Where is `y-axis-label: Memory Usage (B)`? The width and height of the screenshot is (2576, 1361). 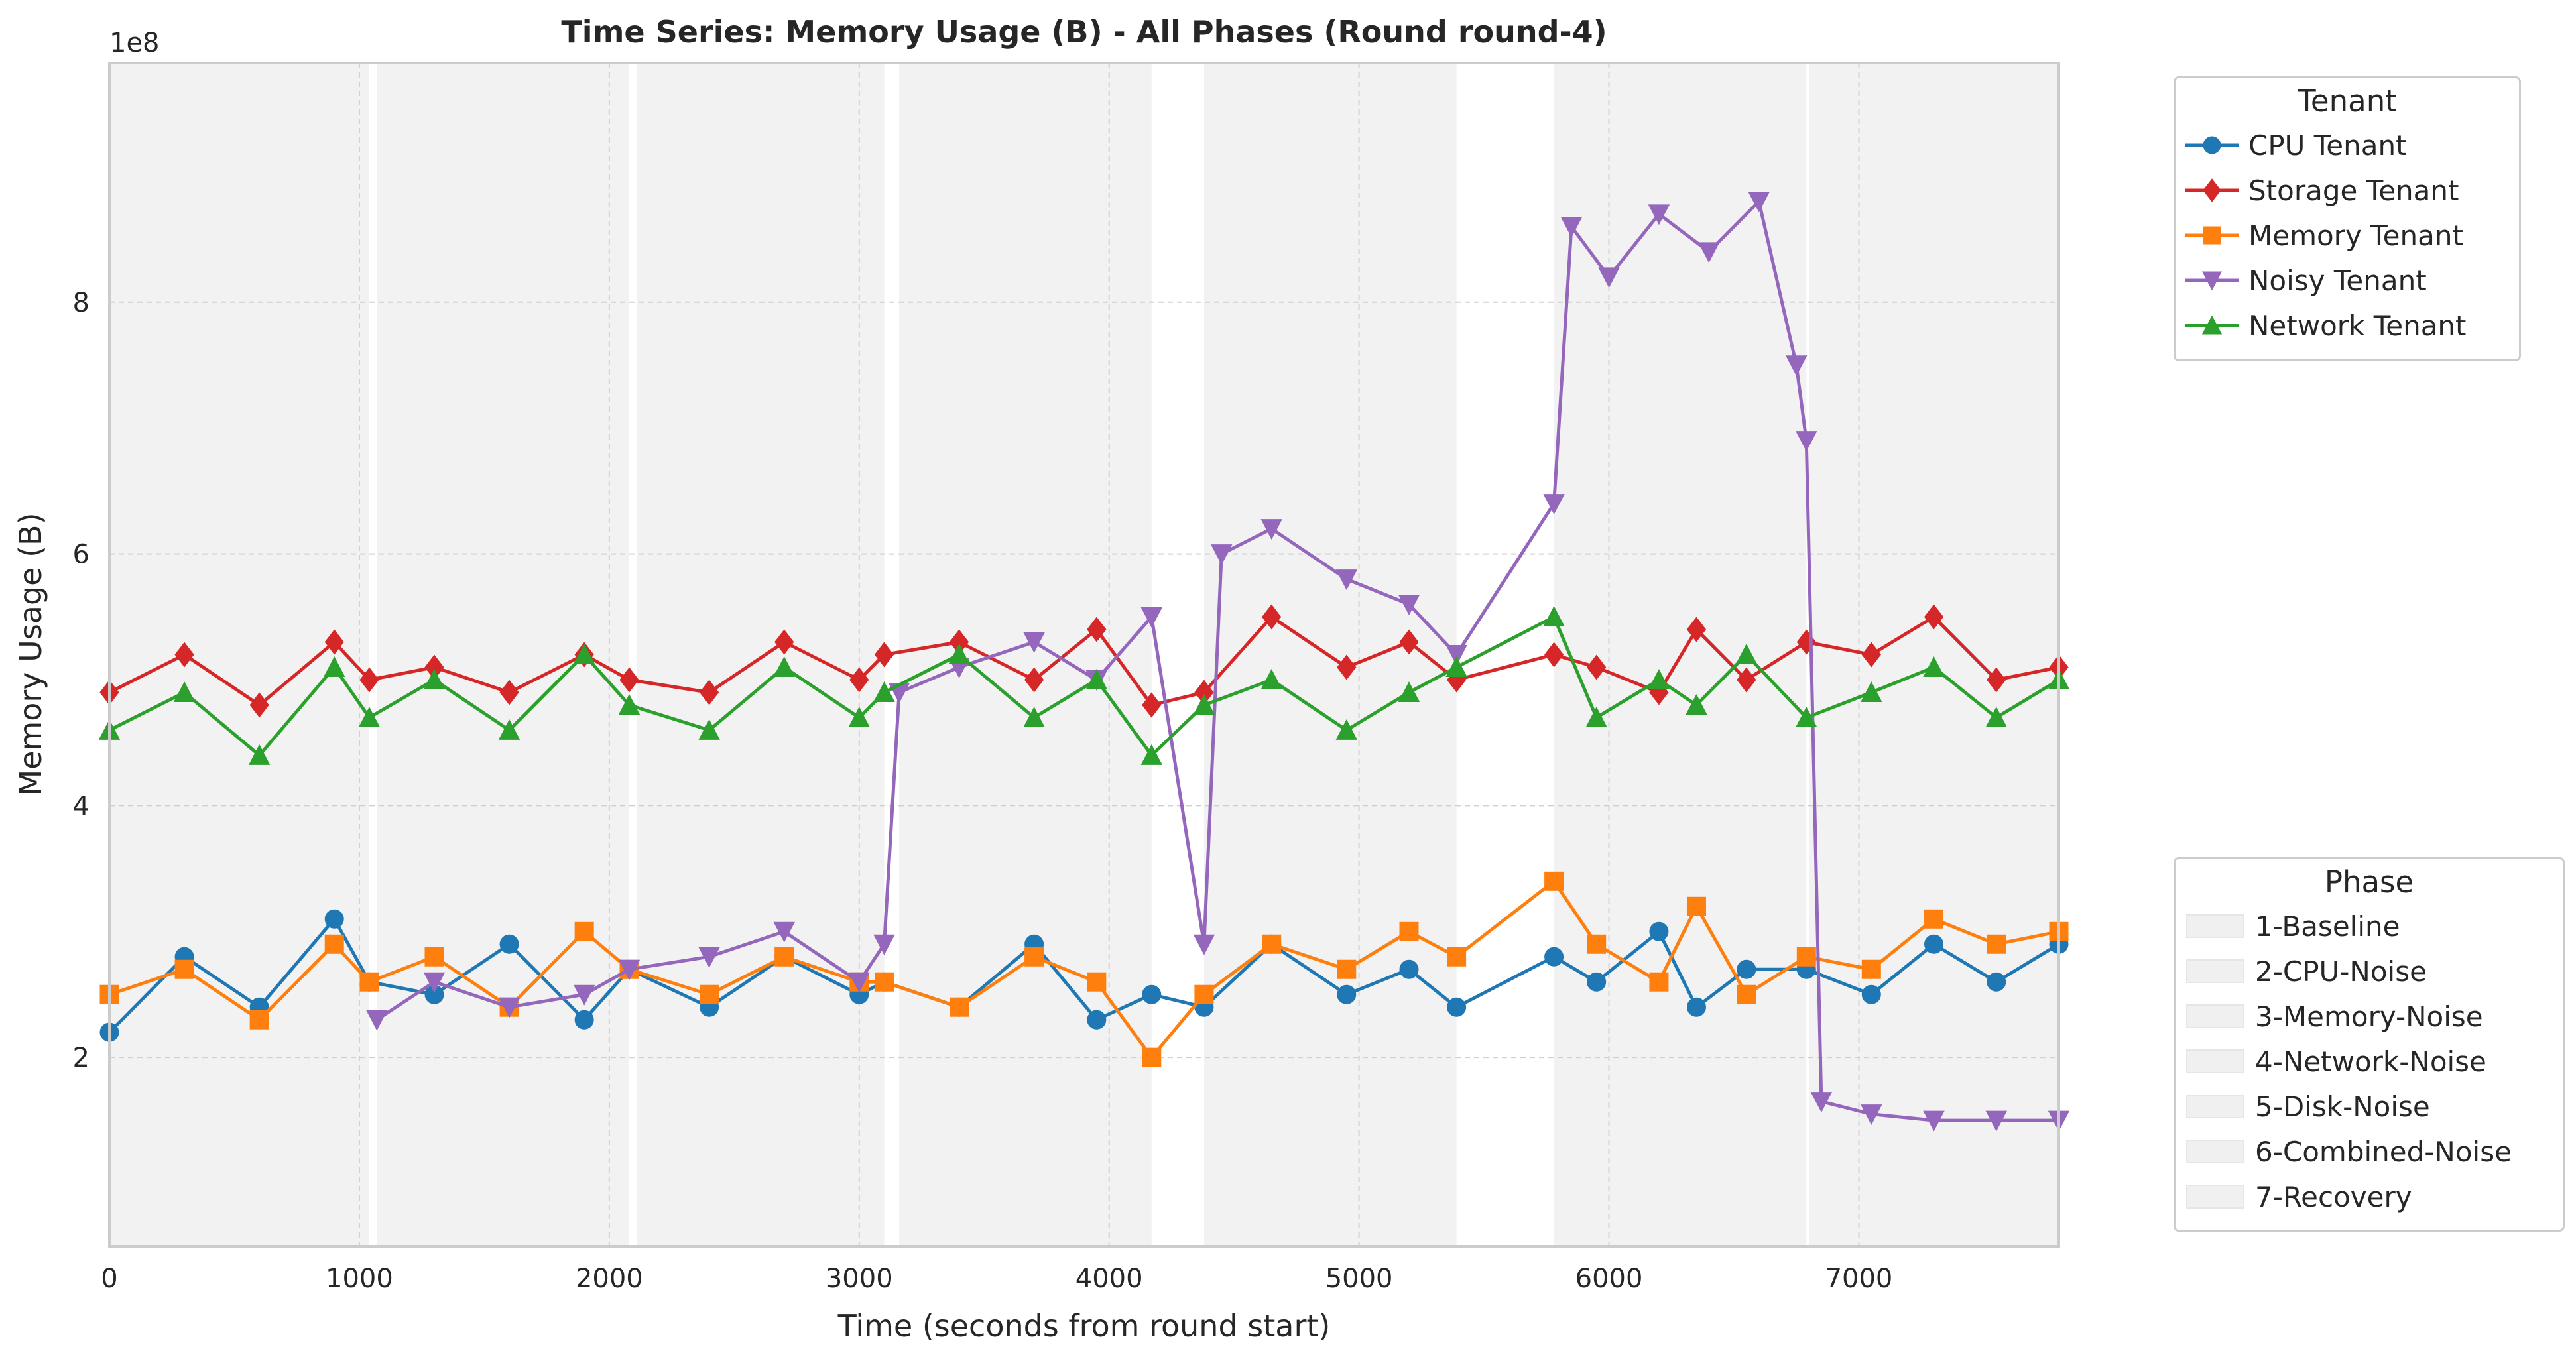
y-axis-label: Memory Usage (B) is located at coordinates (30, 654).